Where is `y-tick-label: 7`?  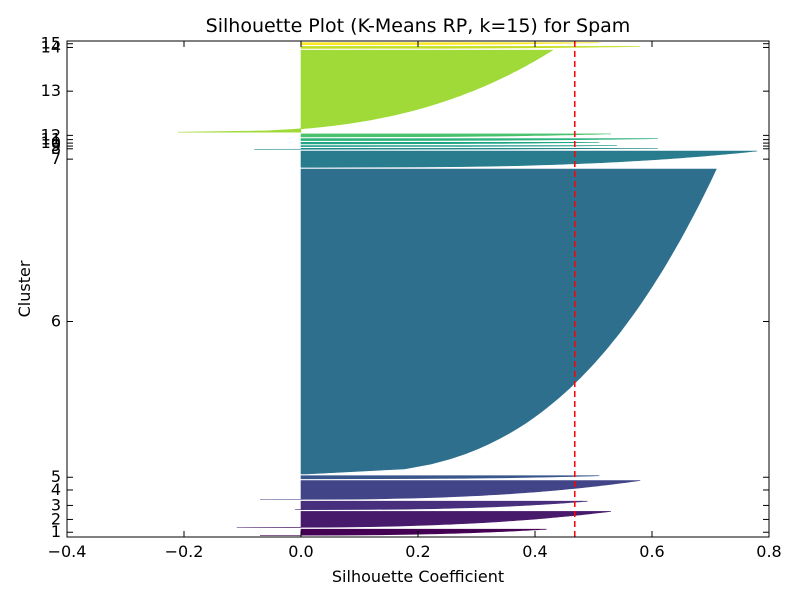 y-tick-label: 7 is located at coordinates (56, 158).